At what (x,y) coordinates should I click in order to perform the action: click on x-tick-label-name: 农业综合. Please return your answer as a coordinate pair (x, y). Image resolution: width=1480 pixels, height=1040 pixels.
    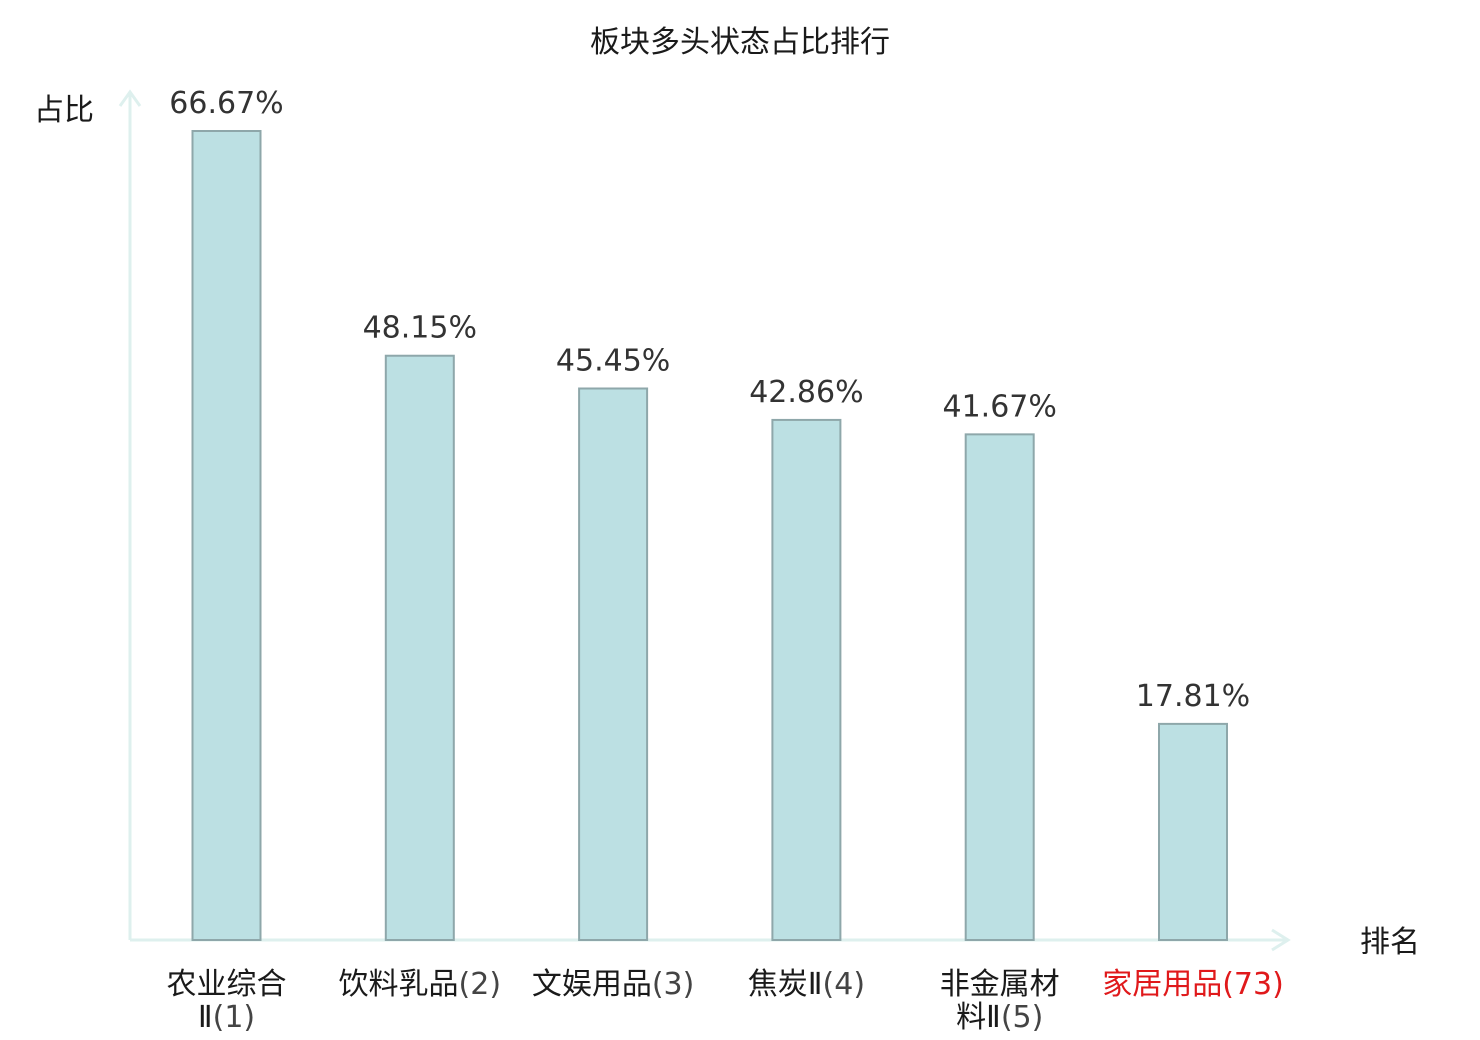
    Looking at the image, I should click on (227, 984).